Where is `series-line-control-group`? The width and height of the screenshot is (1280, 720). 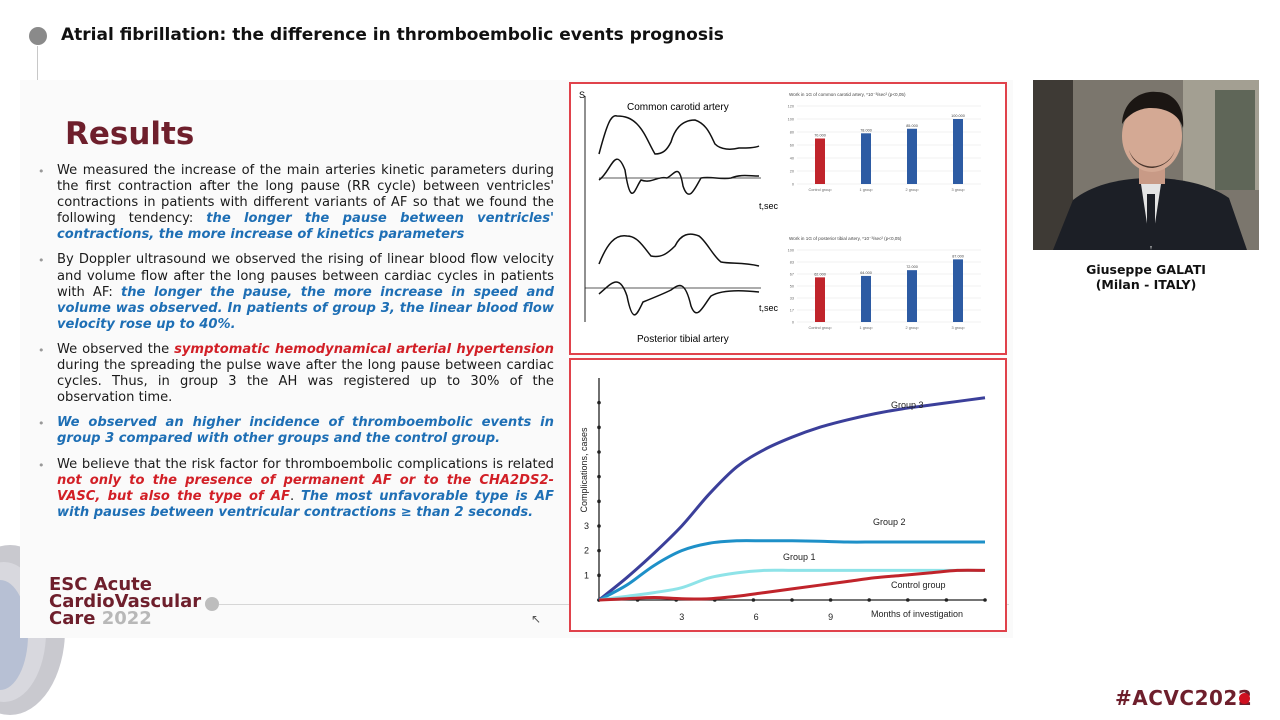
series-line-control-group is located at coordinates (792, 585).